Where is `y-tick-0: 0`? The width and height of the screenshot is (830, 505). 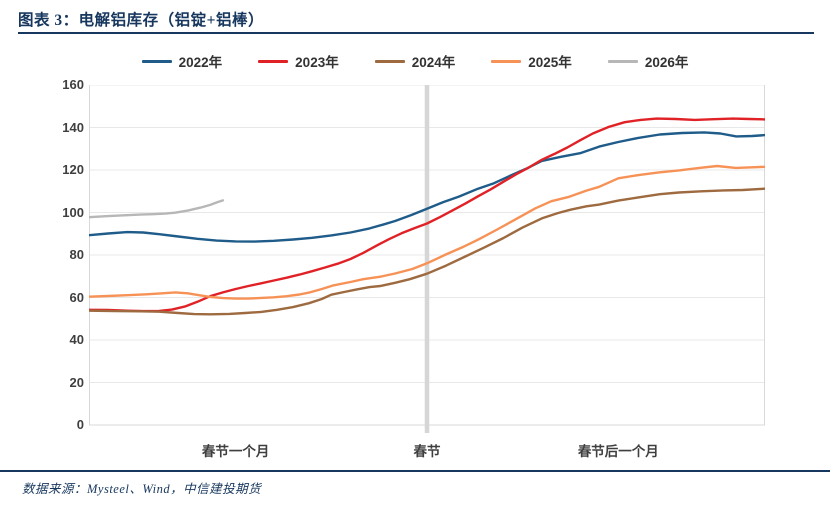 y-tick-0: 0 is located at coordinates (80, 424).